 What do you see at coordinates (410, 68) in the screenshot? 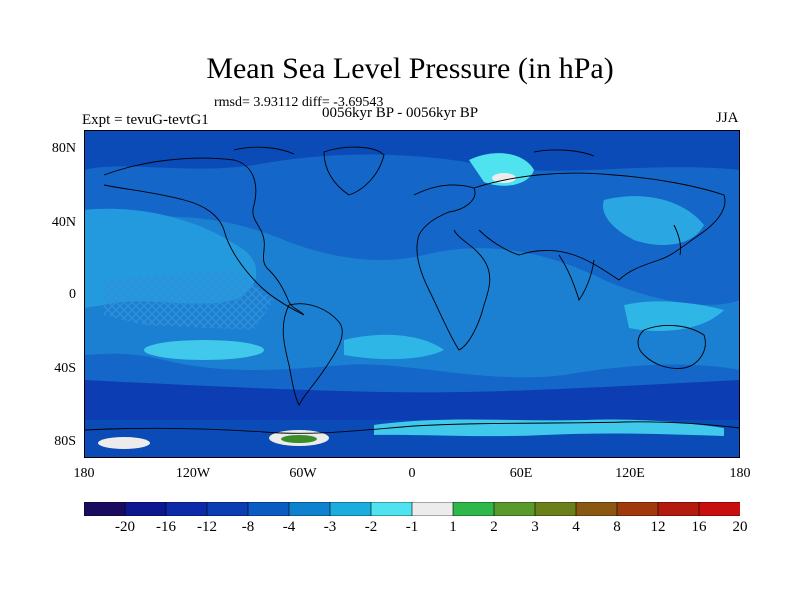
I see `map-title: Mean Sea Level Pressure (in hPa)` at bounding box center [410, 68].